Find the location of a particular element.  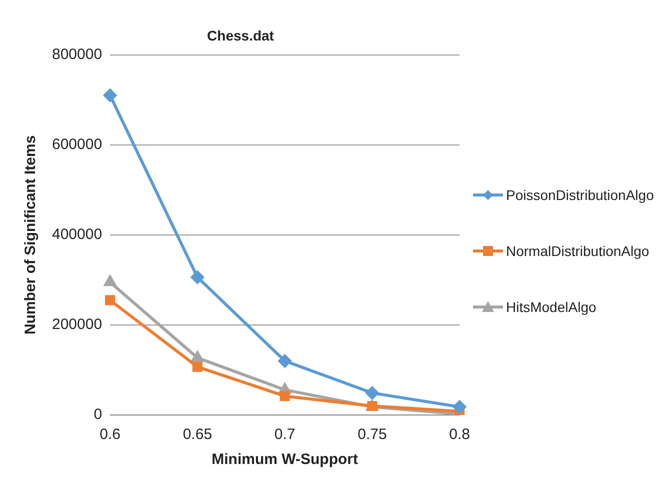

y-tick-label: 400000 is located at coordinates (77, 235).